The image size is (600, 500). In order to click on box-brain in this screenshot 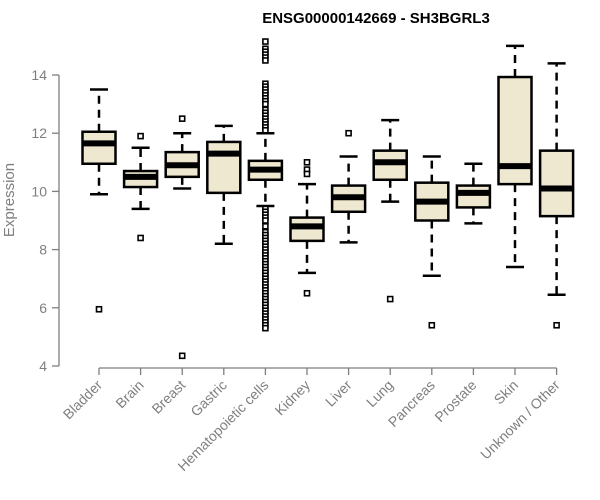, I will do `click(140, 187)`.